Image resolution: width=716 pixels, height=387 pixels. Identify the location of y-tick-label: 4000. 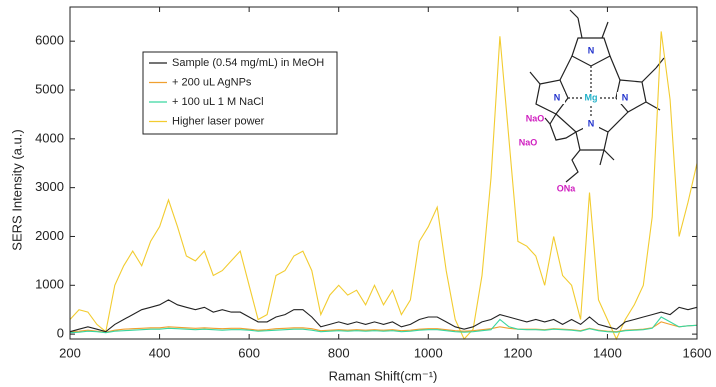
(49, 137).